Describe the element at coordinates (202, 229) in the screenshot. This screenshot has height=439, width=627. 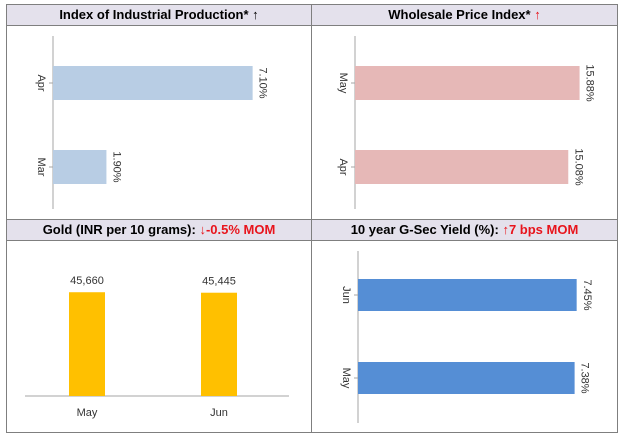
I see `down-arrow-icon: ↓` at that location.